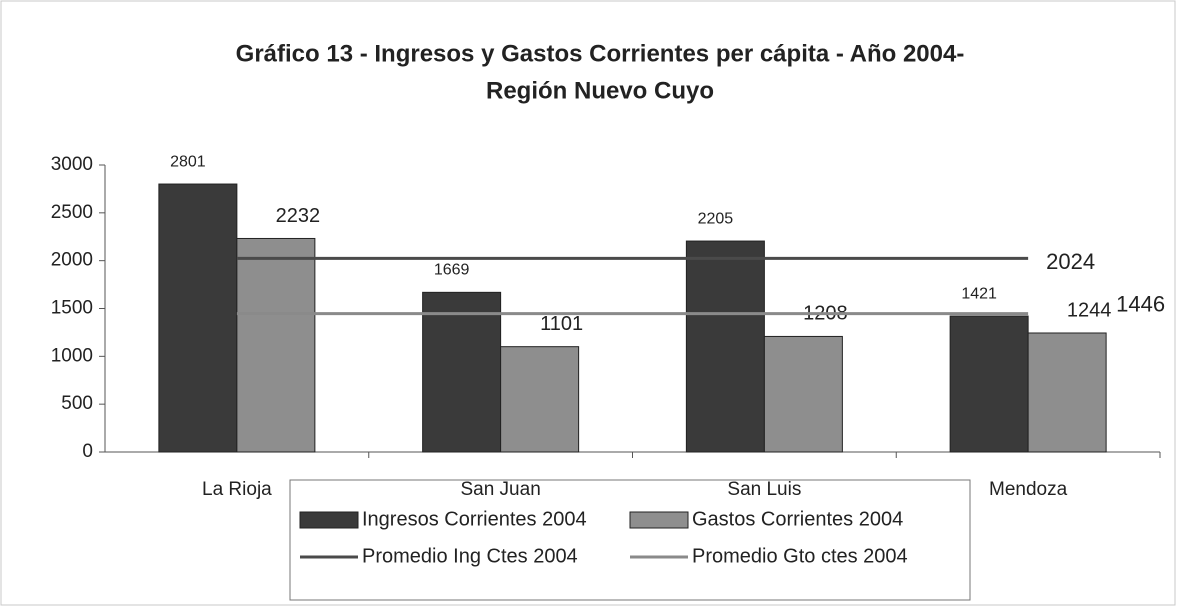 This screenshot has width=1177, height=607. Describe the element at coordinates (1140, 303) in the screenshot. I see `line-label: 1446` at that location.